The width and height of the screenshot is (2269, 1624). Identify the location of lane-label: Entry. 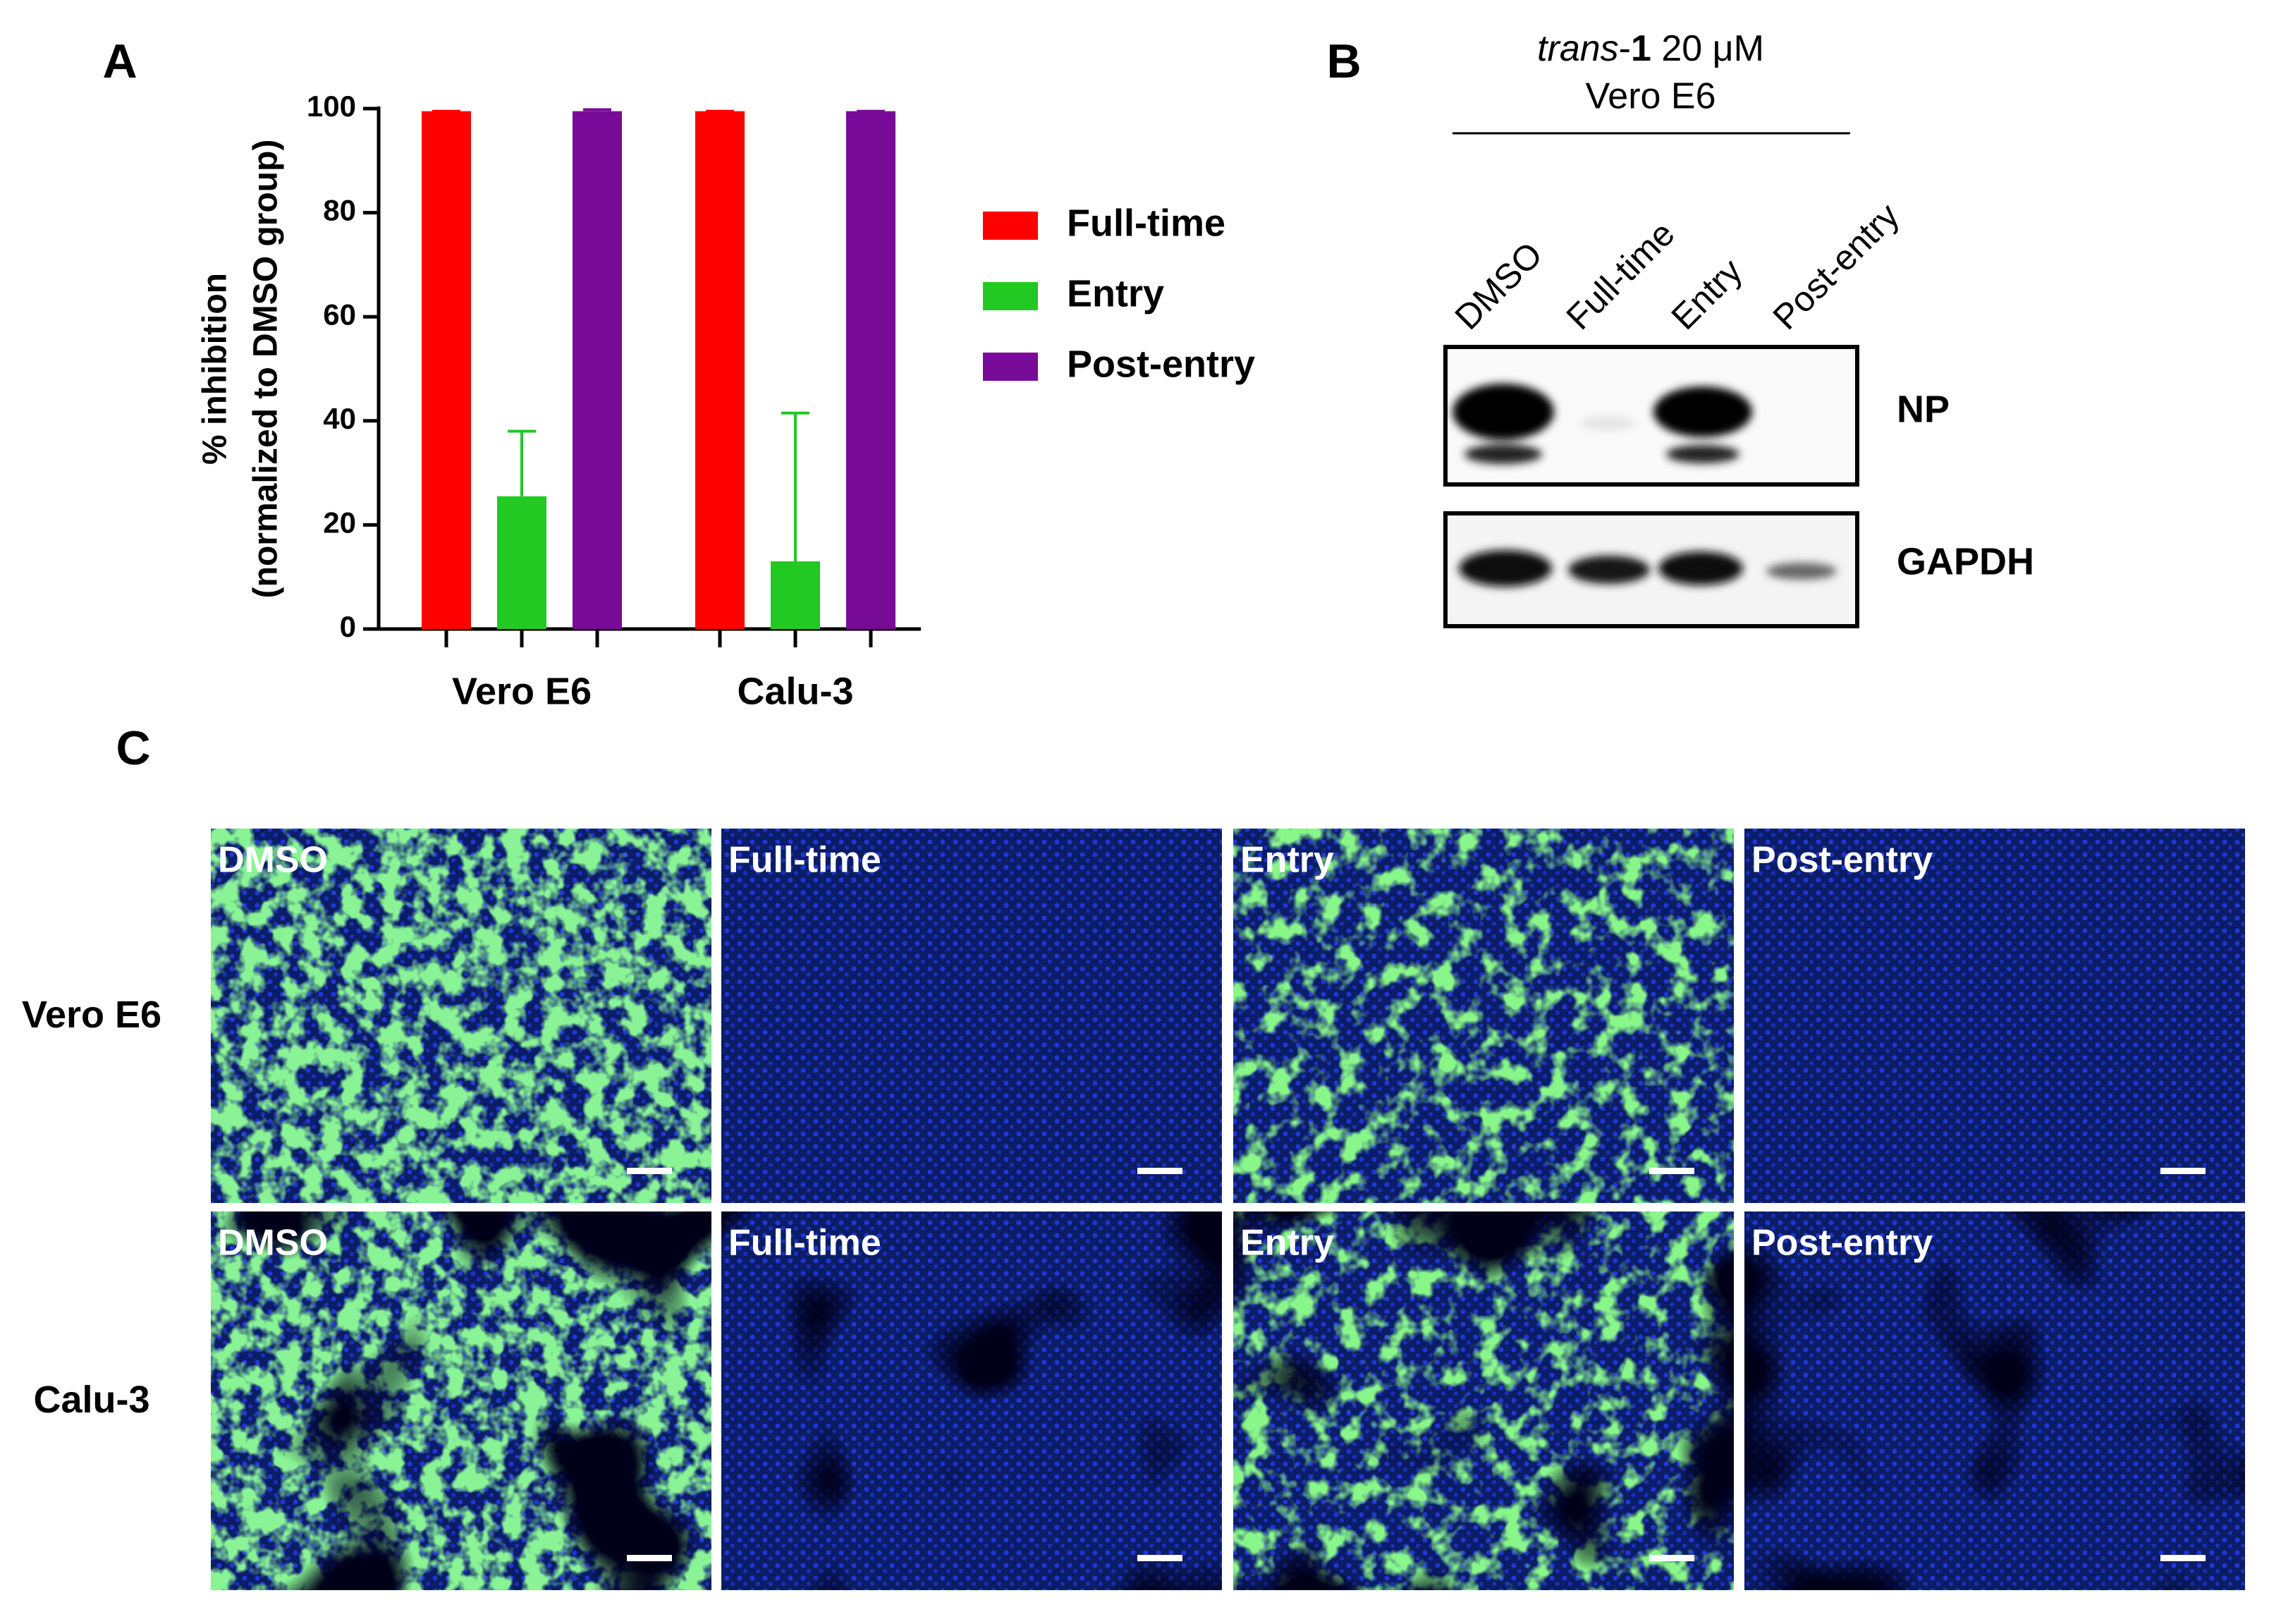
(1707, 294).